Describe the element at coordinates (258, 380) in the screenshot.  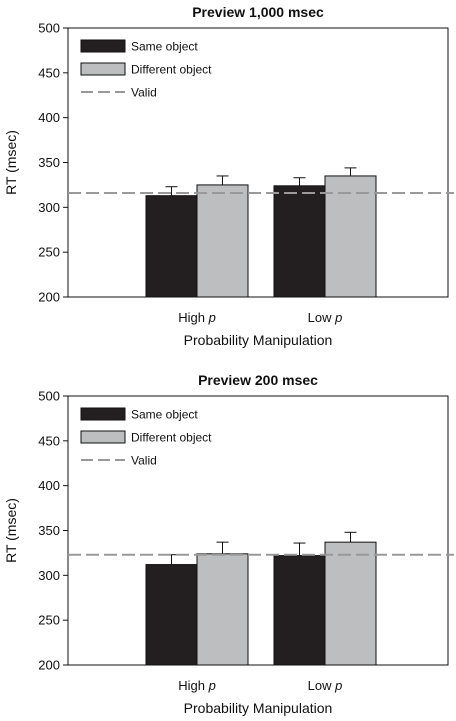
I see `chart-title: Preview 200 msec` at that location.